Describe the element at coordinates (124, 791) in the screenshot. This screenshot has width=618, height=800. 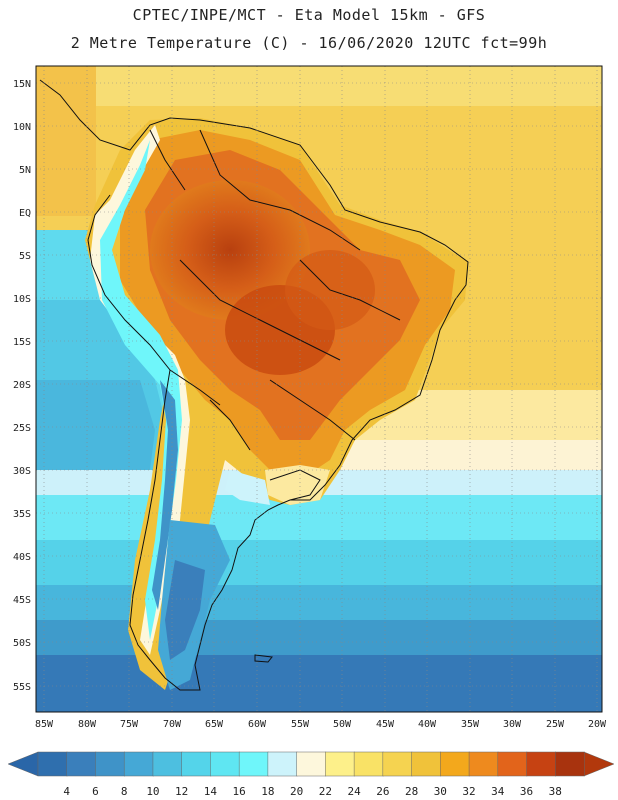
I see `colorbar-label: 8` at that location.